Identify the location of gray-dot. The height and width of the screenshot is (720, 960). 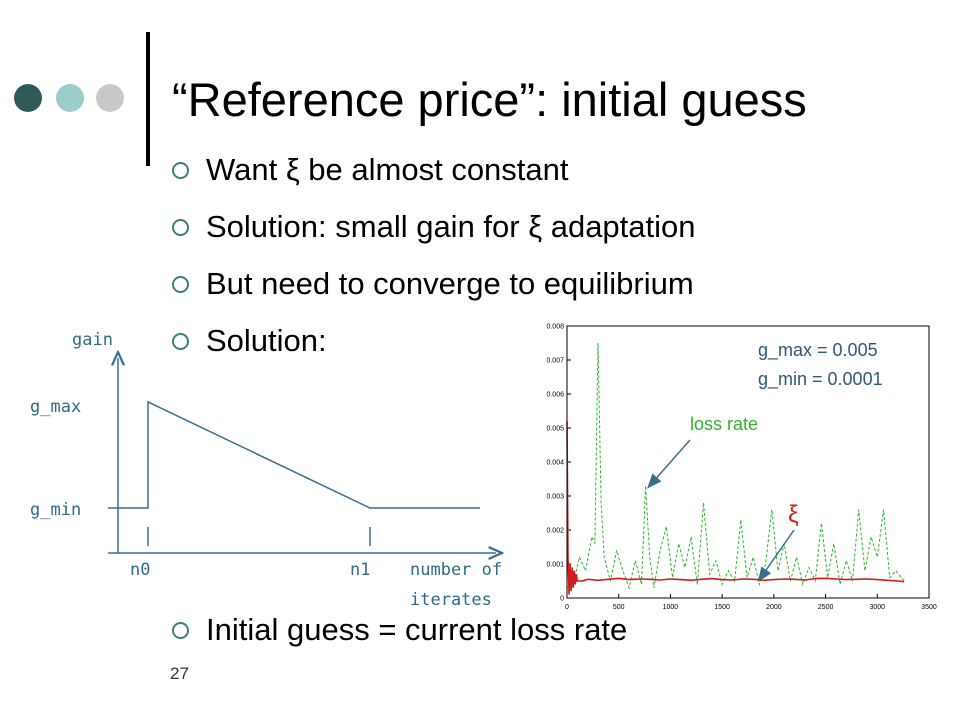
(110, 98).